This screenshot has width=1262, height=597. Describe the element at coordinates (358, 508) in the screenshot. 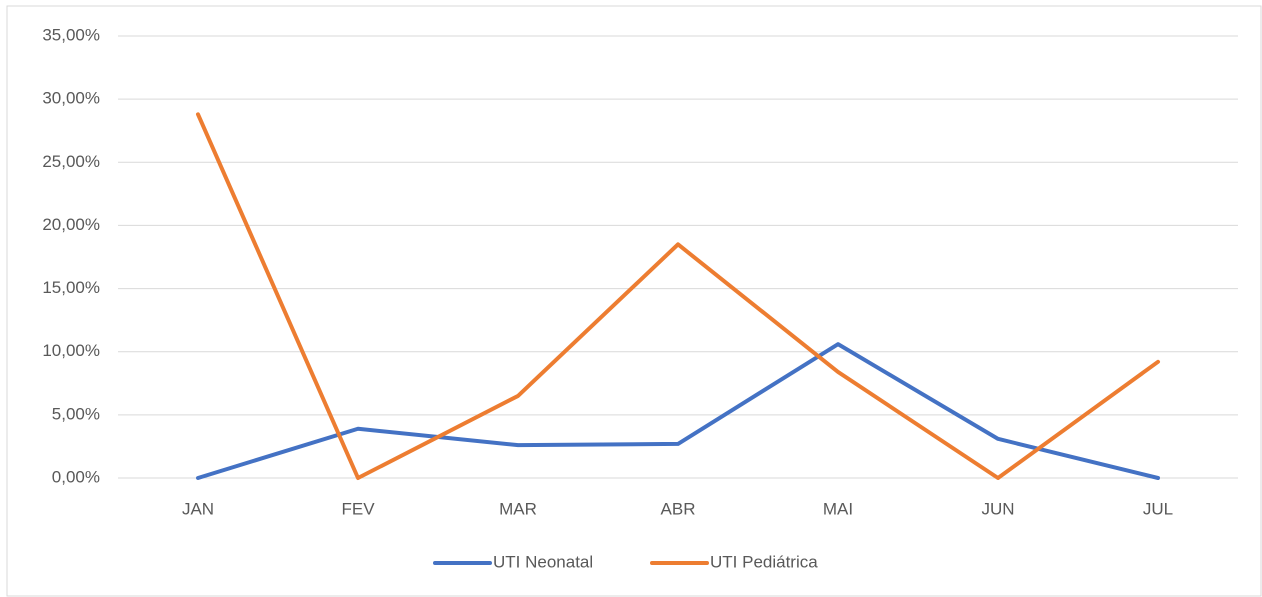

I see `x-tick-label: FEV` at that location.